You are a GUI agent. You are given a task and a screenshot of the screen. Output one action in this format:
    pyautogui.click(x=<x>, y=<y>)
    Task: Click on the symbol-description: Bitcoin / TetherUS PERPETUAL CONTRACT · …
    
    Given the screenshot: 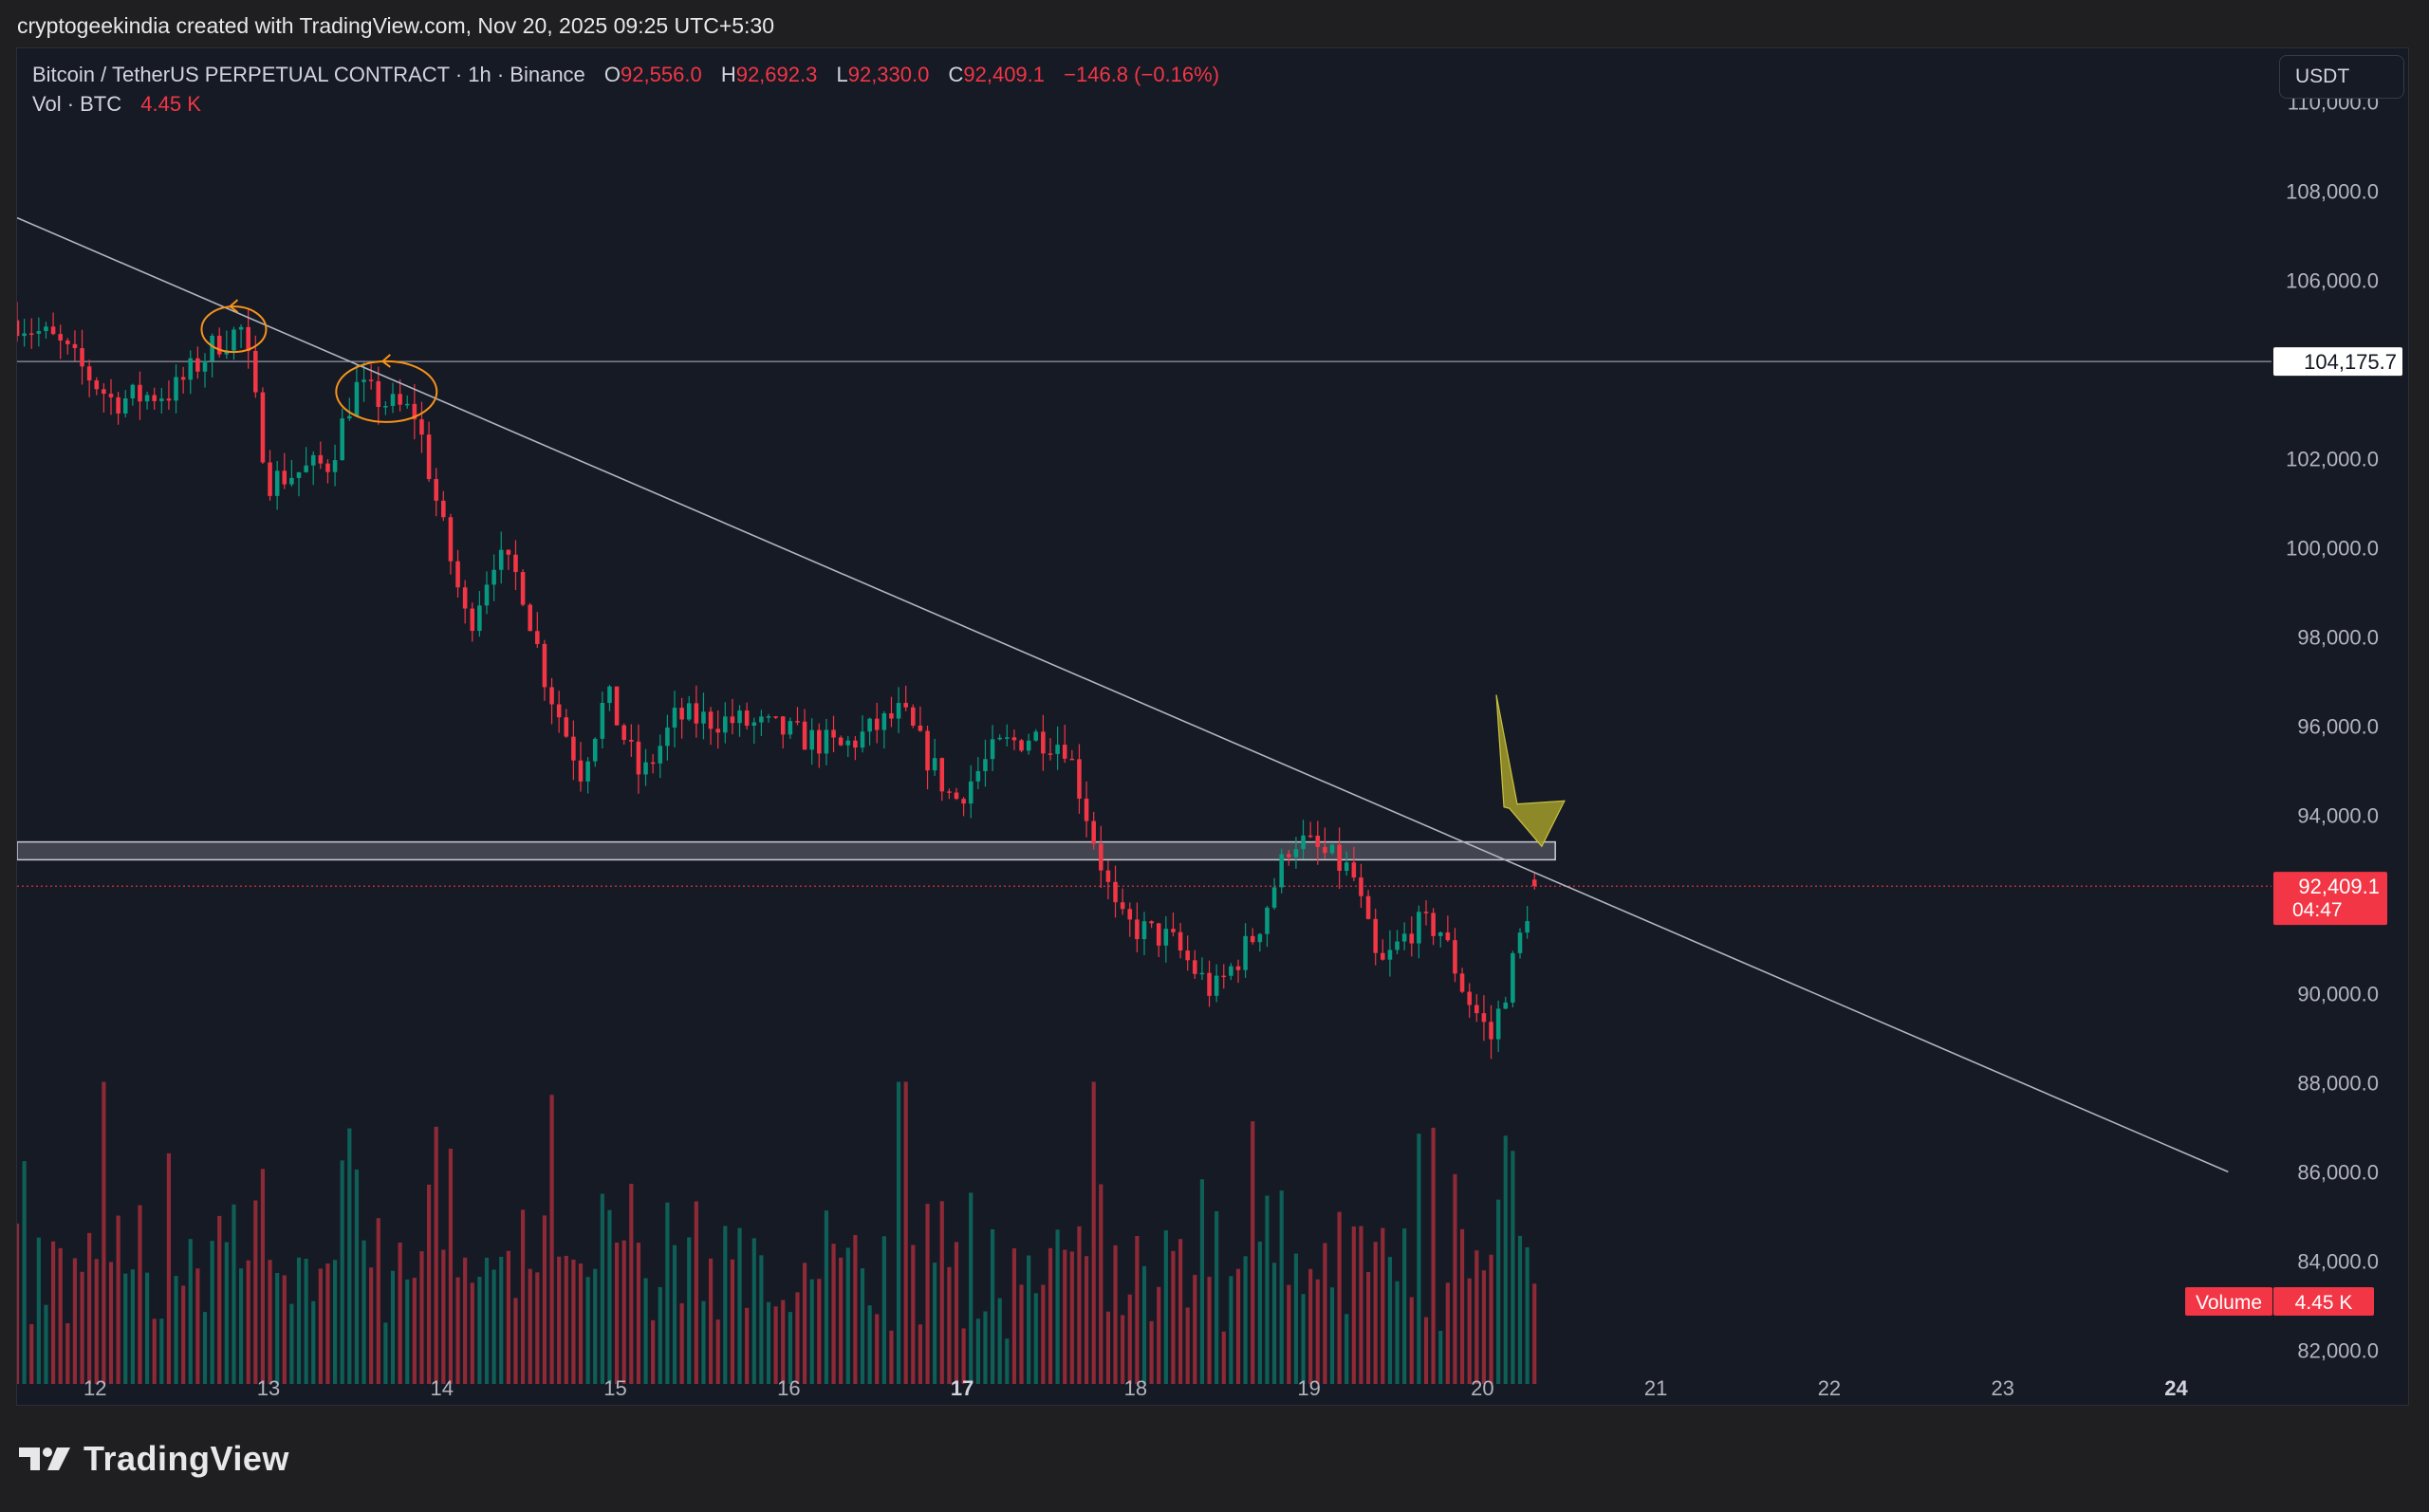 What is the action you would take?
    pyautogui.click(x=308, y=74)
    